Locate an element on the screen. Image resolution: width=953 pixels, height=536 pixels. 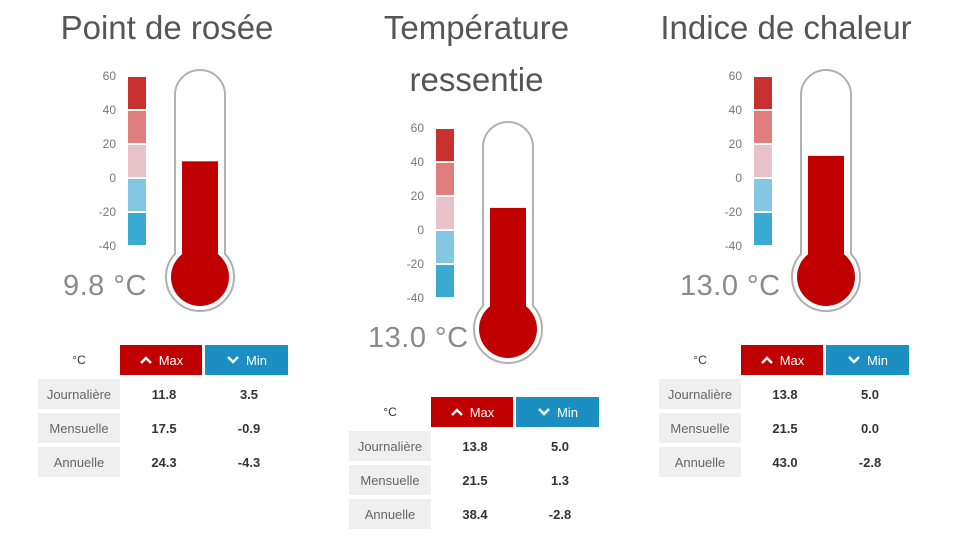
panel-title: Point de rosée is located at coordinates (167, 27).